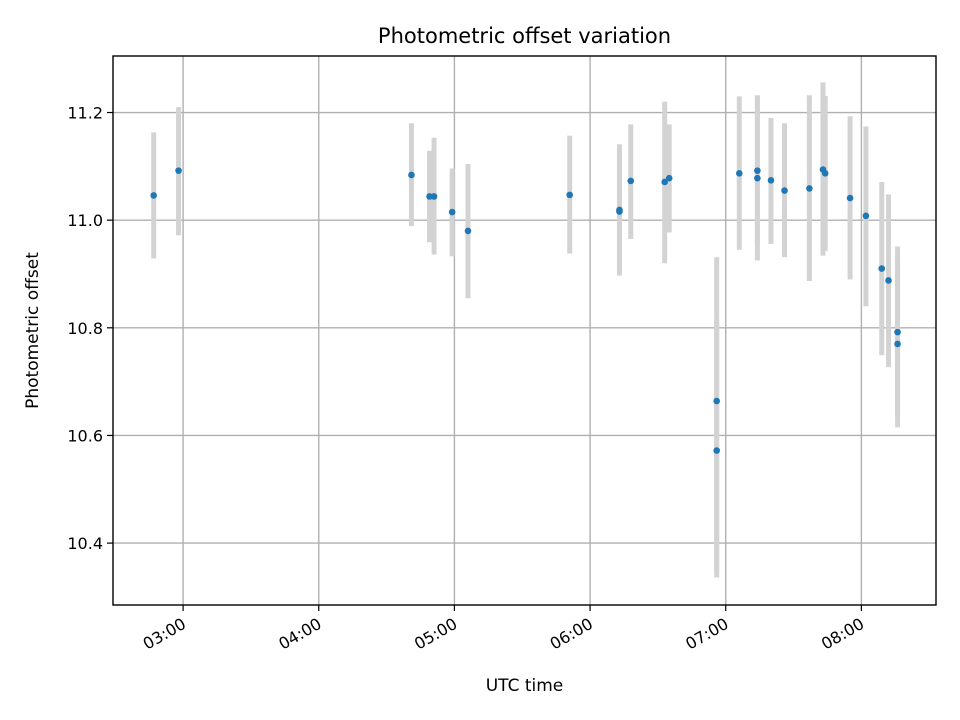 Image resolution: width=960 pixels, height=720 pixels. What do you see at coordinates (85, 435) in the screenshot?
I see `y-tick-label: 10.6` at bounding box center [85, 435].